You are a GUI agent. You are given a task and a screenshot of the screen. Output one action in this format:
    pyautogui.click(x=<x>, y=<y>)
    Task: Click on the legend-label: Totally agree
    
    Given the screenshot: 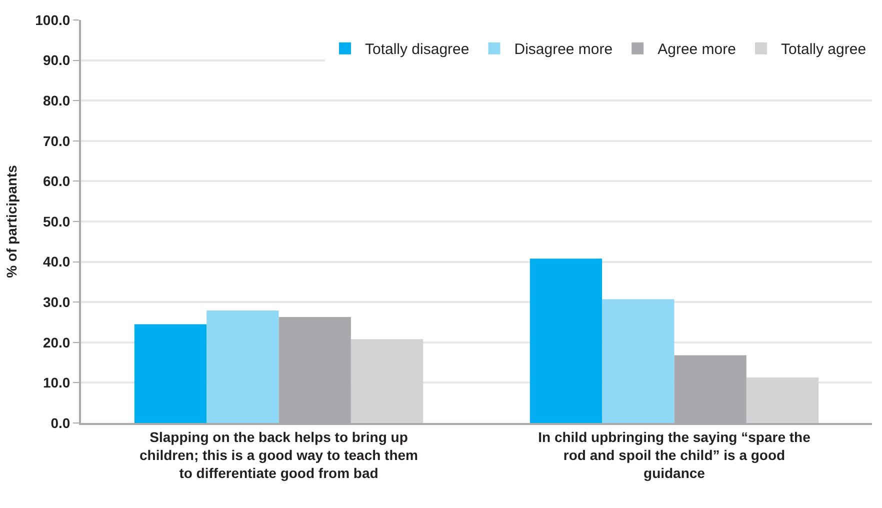 What is the action you would take?
    pyautogui.click(x=823, y=49)
    